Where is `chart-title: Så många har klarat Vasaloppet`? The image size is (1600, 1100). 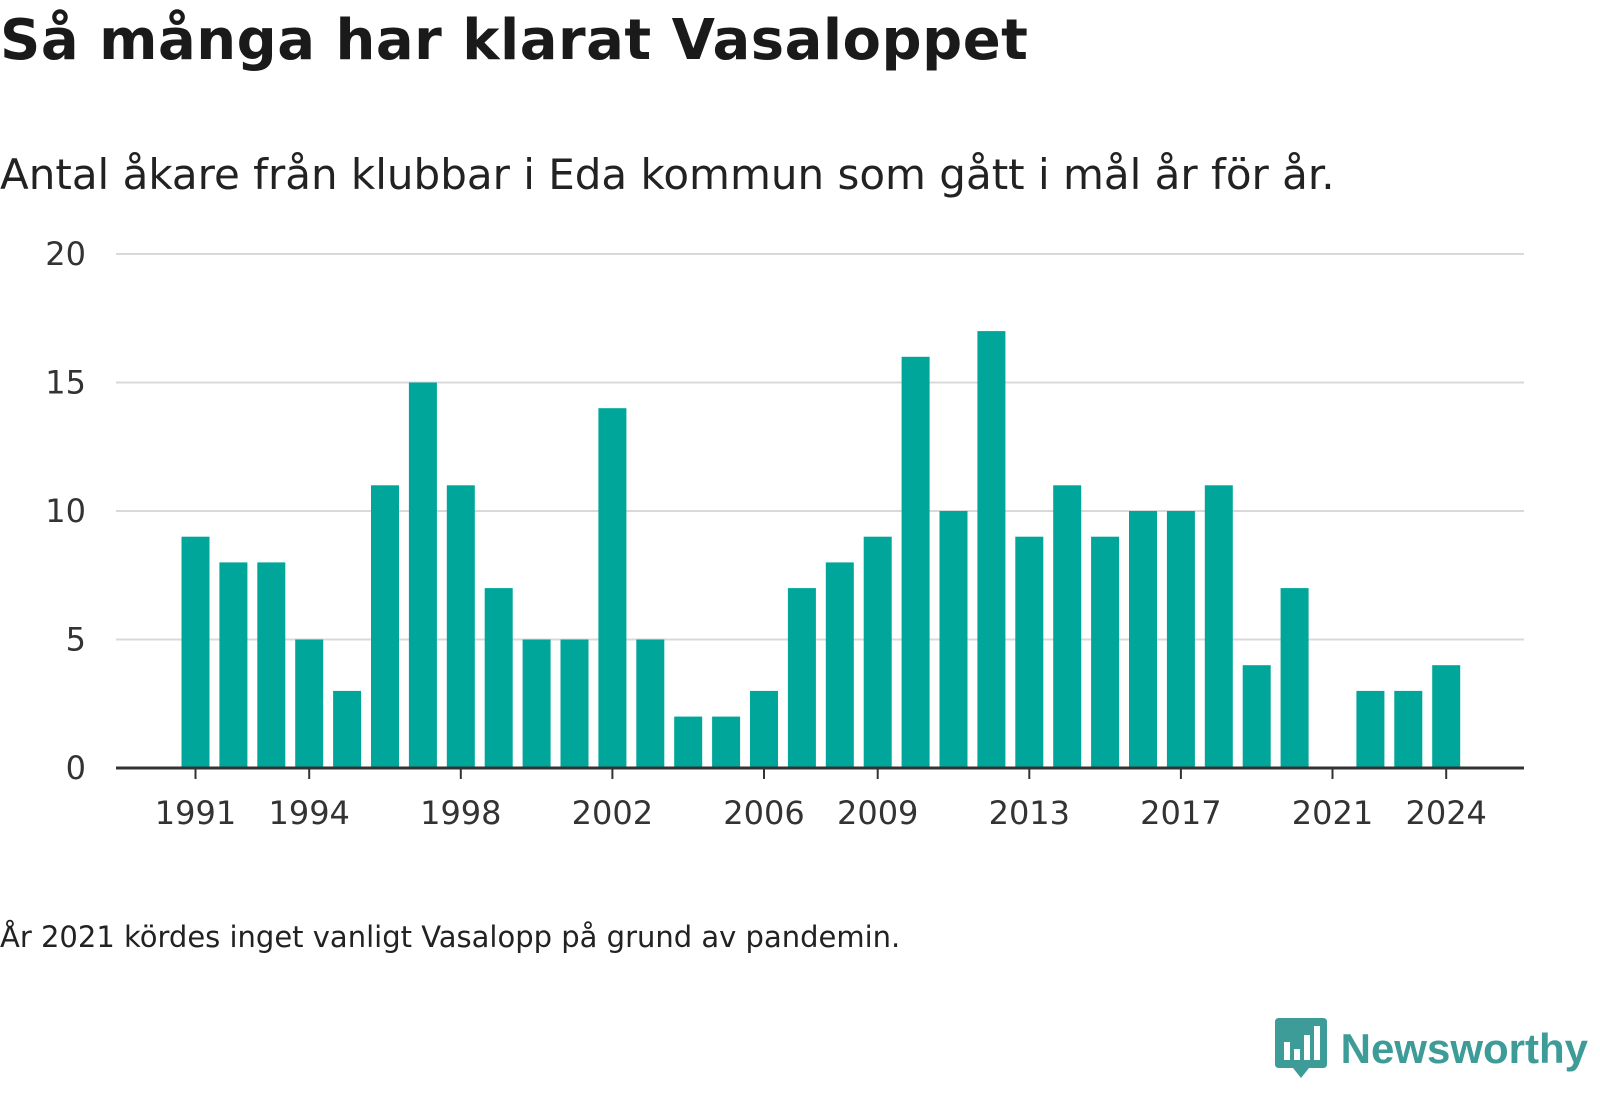 chart-title: Så många har klarat Vasaloppet is located at coordinates (514, 40).